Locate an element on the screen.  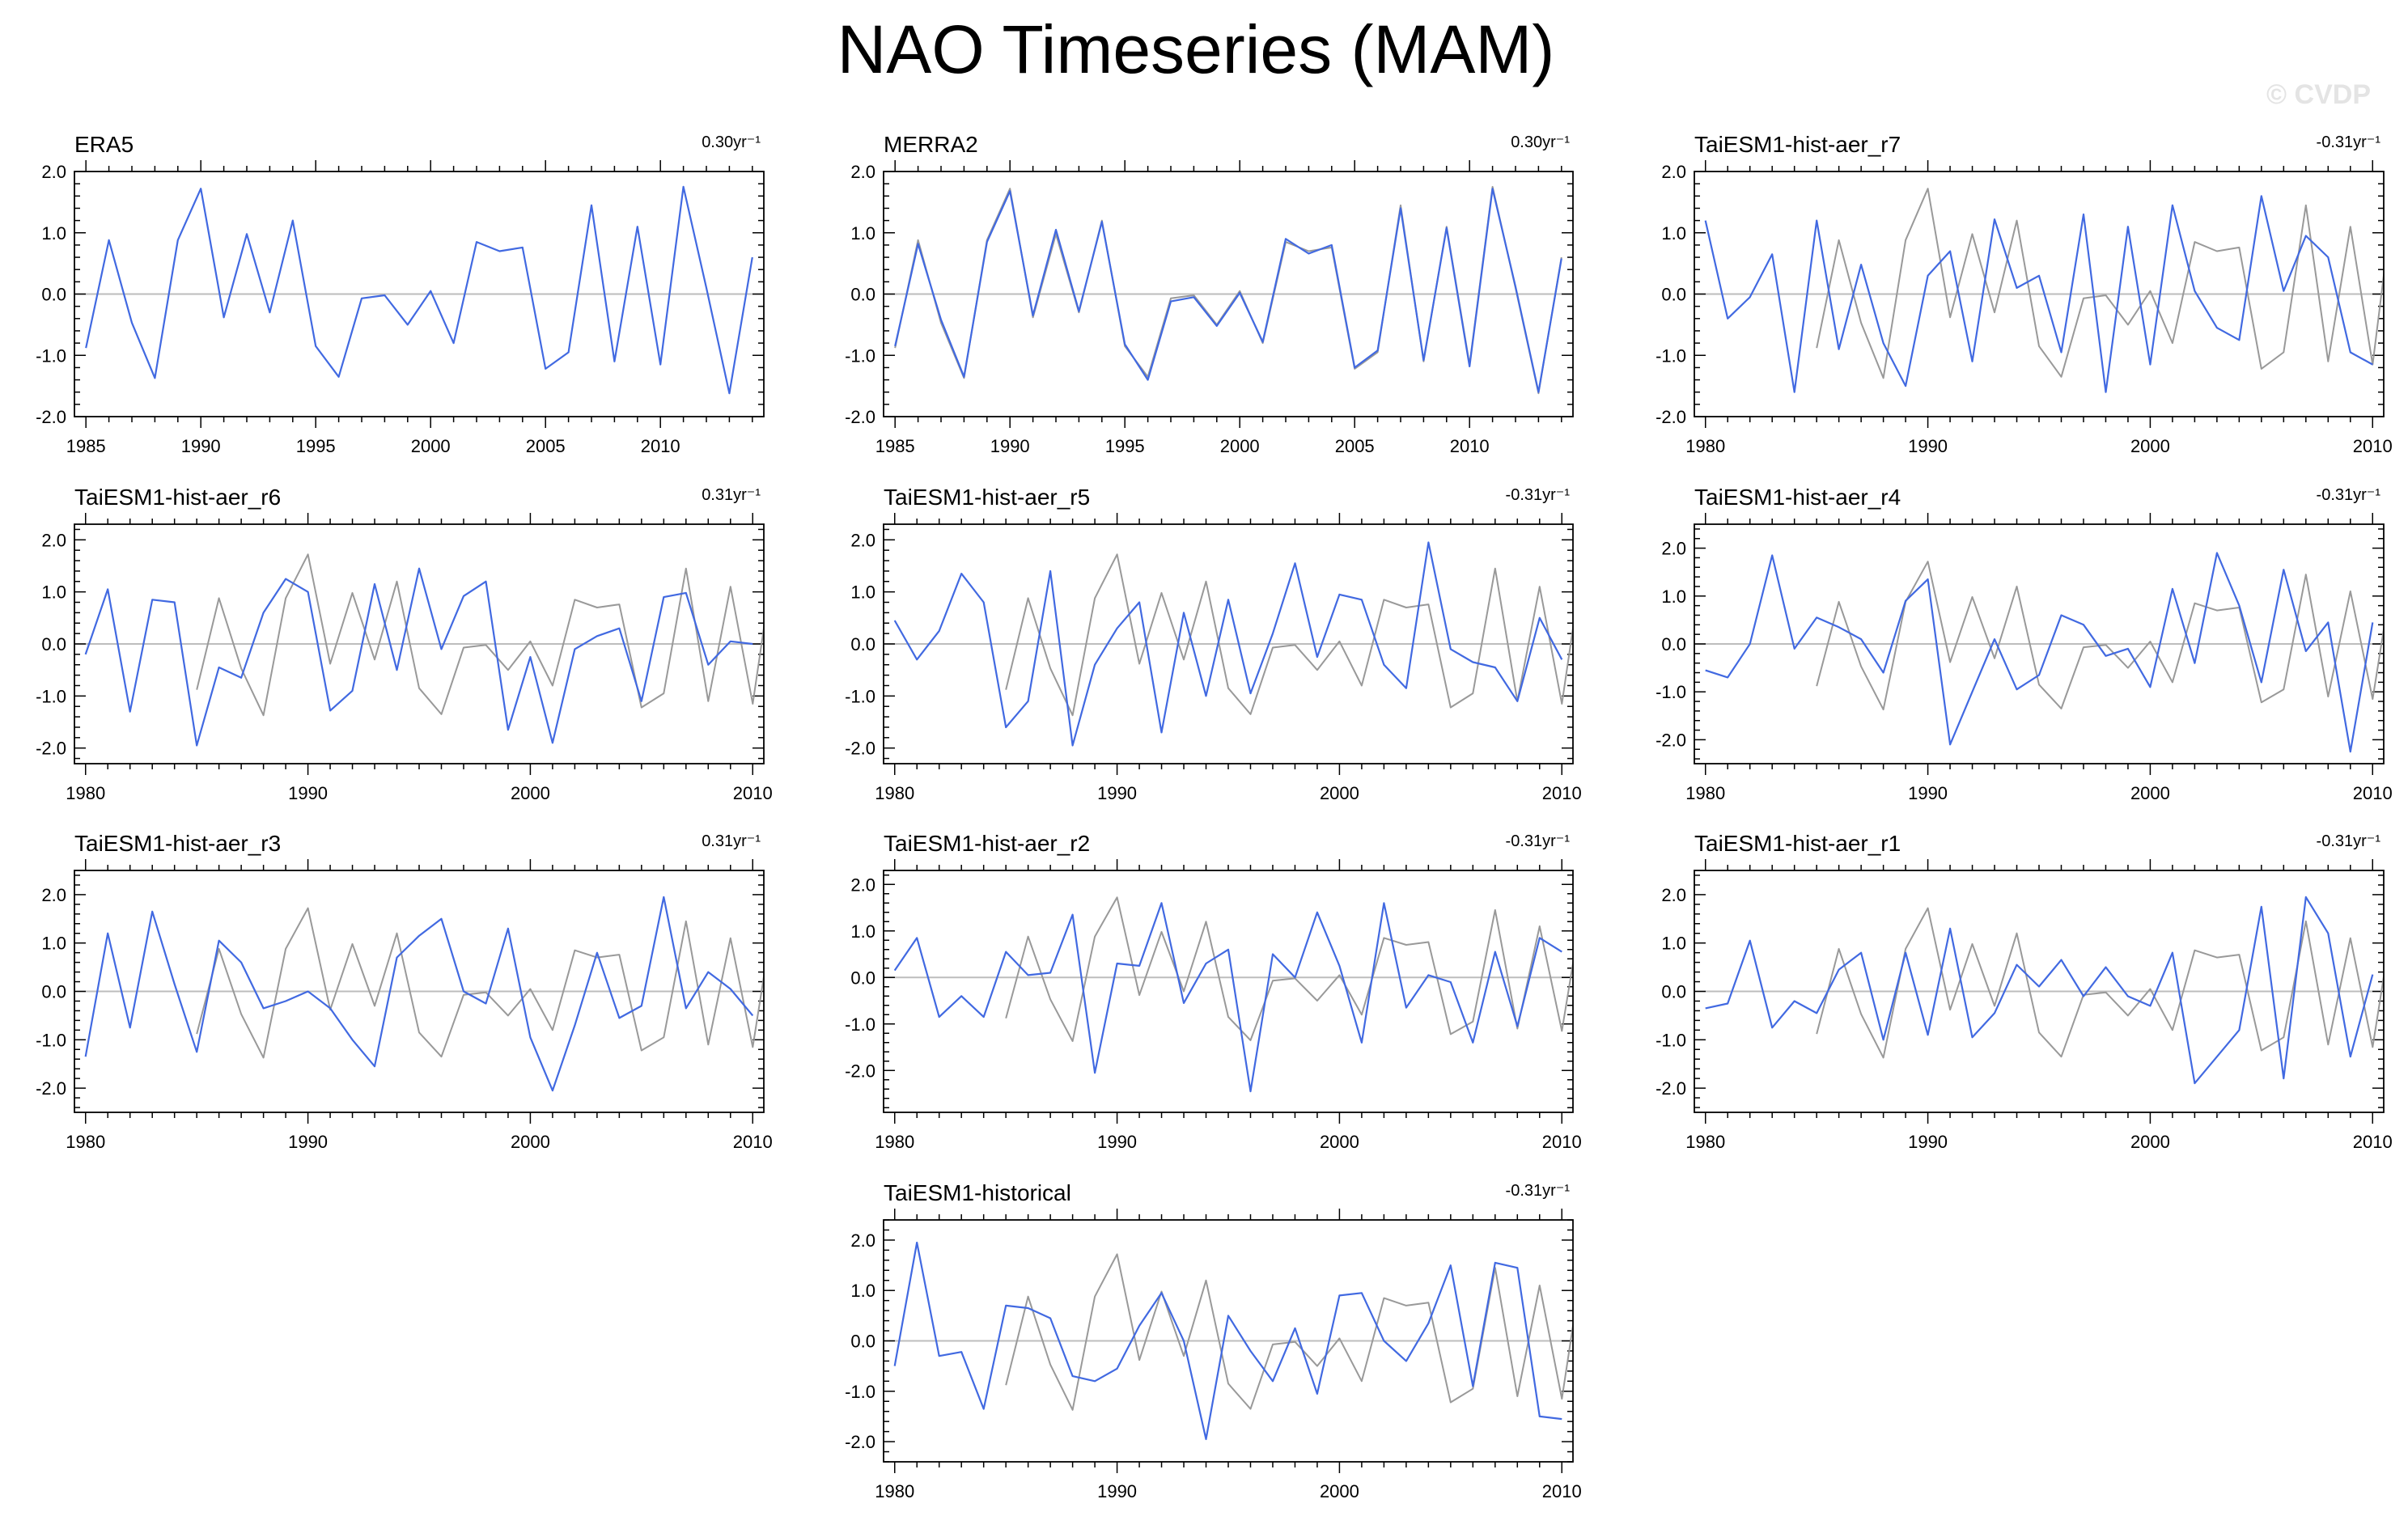
trend-label: 0.31yr⁻¹ is located at coordinates (731, 495).